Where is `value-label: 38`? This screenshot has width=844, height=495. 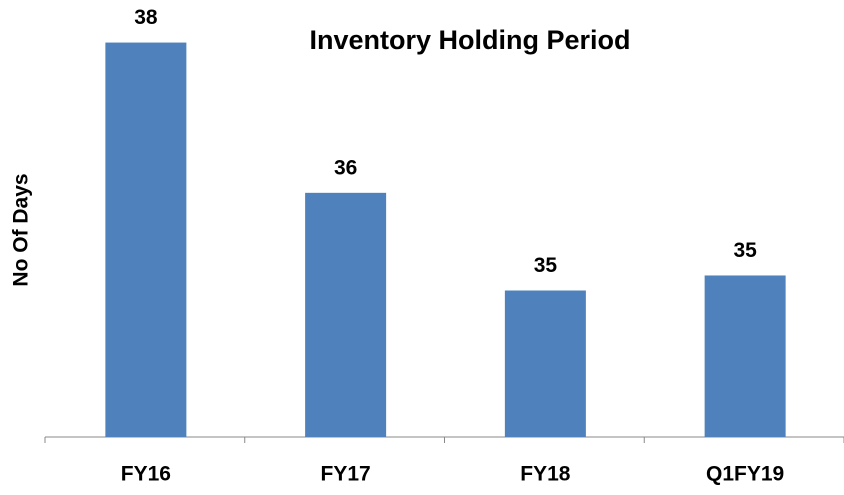
value-label: 38 is located at coordinates (146, 17).